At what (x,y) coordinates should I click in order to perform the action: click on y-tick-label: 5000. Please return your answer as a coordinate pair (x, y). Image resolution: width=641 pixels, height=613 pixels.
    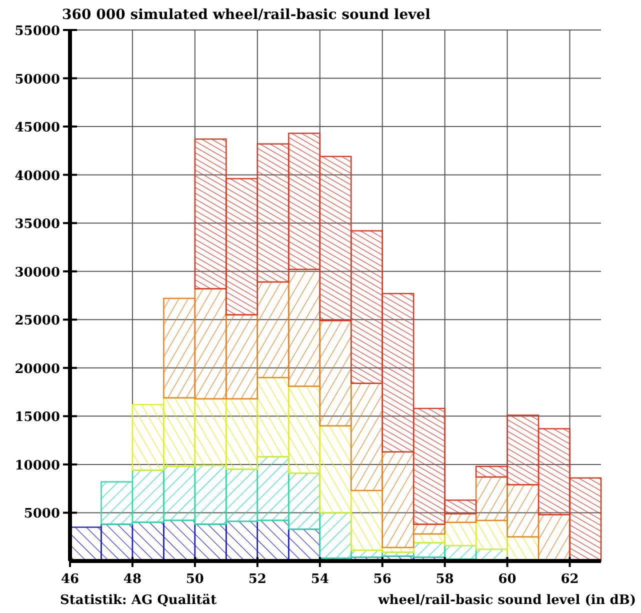
    Looking at the image, I should click on (42, 514).